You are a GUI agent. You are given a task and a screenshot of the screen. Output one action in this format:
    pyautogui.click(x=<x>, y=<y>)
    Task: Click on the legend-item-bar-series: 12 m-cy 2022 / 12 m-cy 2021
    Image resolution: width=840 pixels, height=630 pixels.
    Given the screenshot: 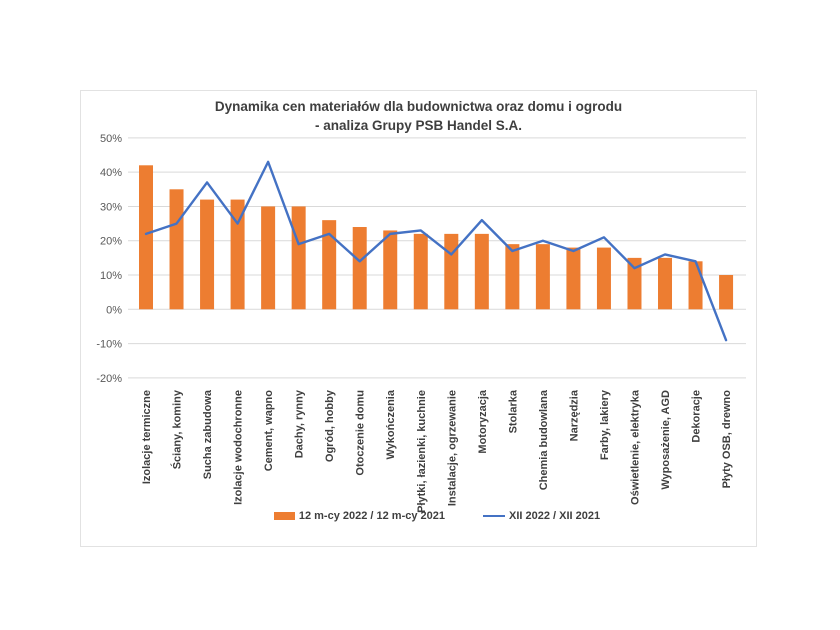 What is the action you would take?
    pyautogui.click(x=359, y=516)
    